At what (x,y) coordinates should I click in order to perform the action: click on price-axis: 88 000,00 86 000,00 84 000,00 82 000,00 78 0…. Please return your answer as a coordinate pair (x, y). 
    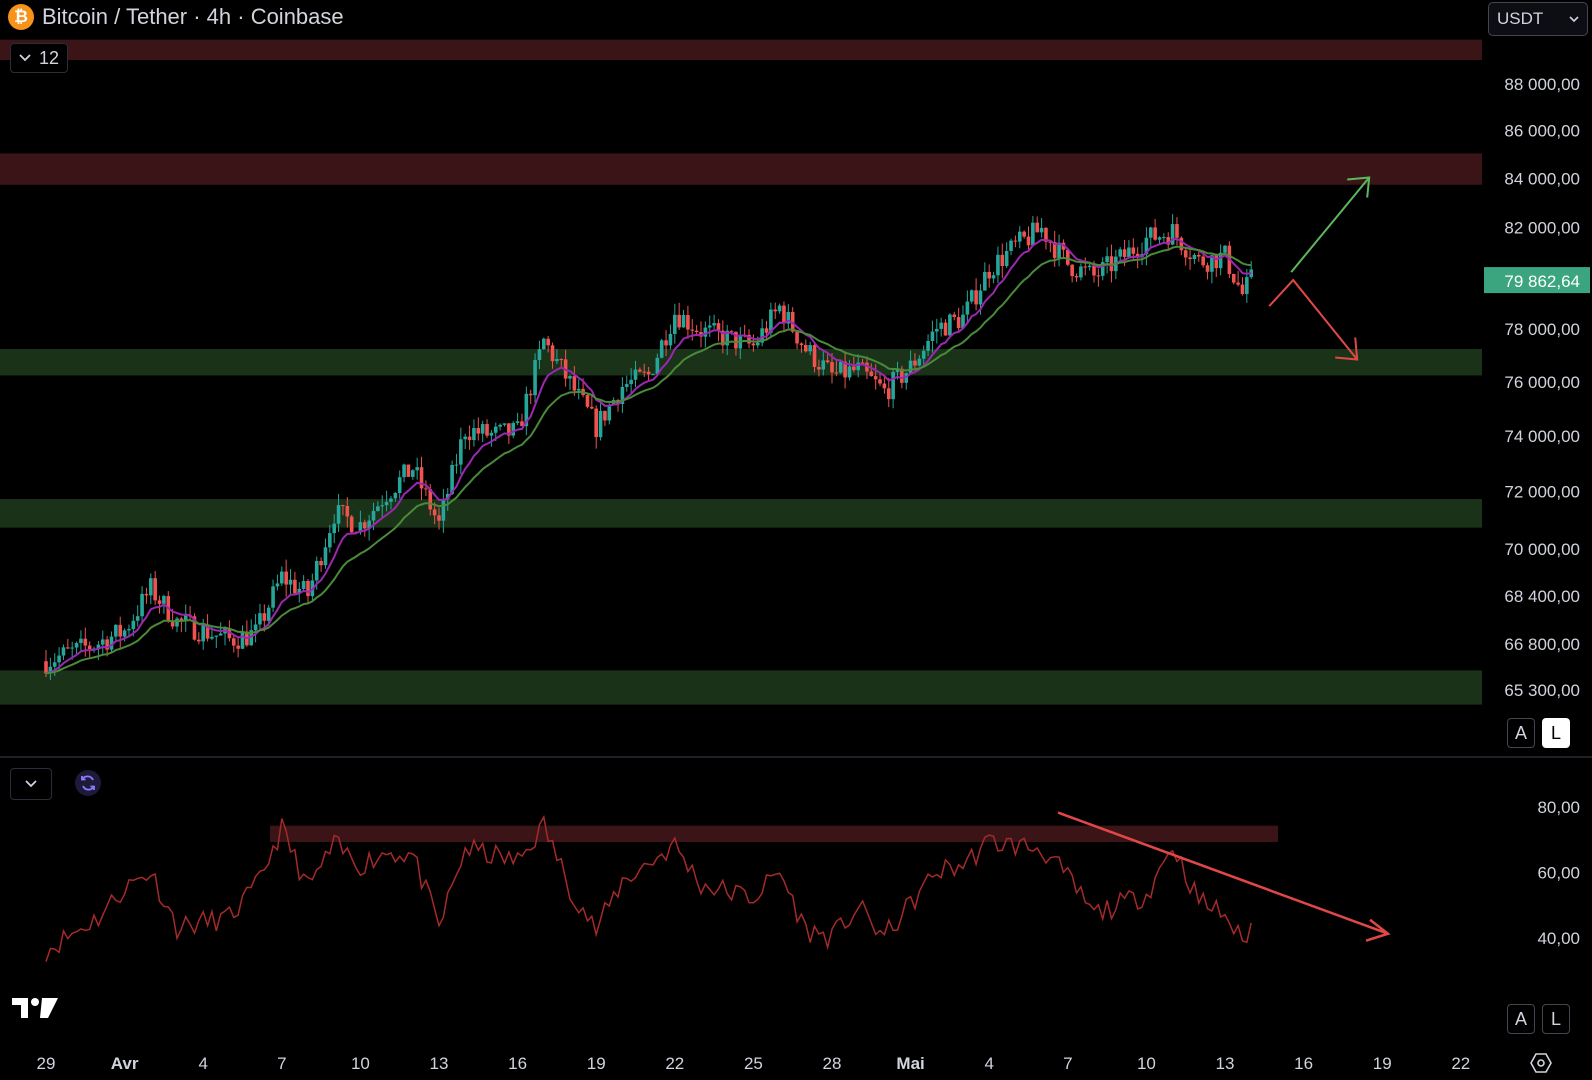
    Looking at the image, I should click on (1542, 387).